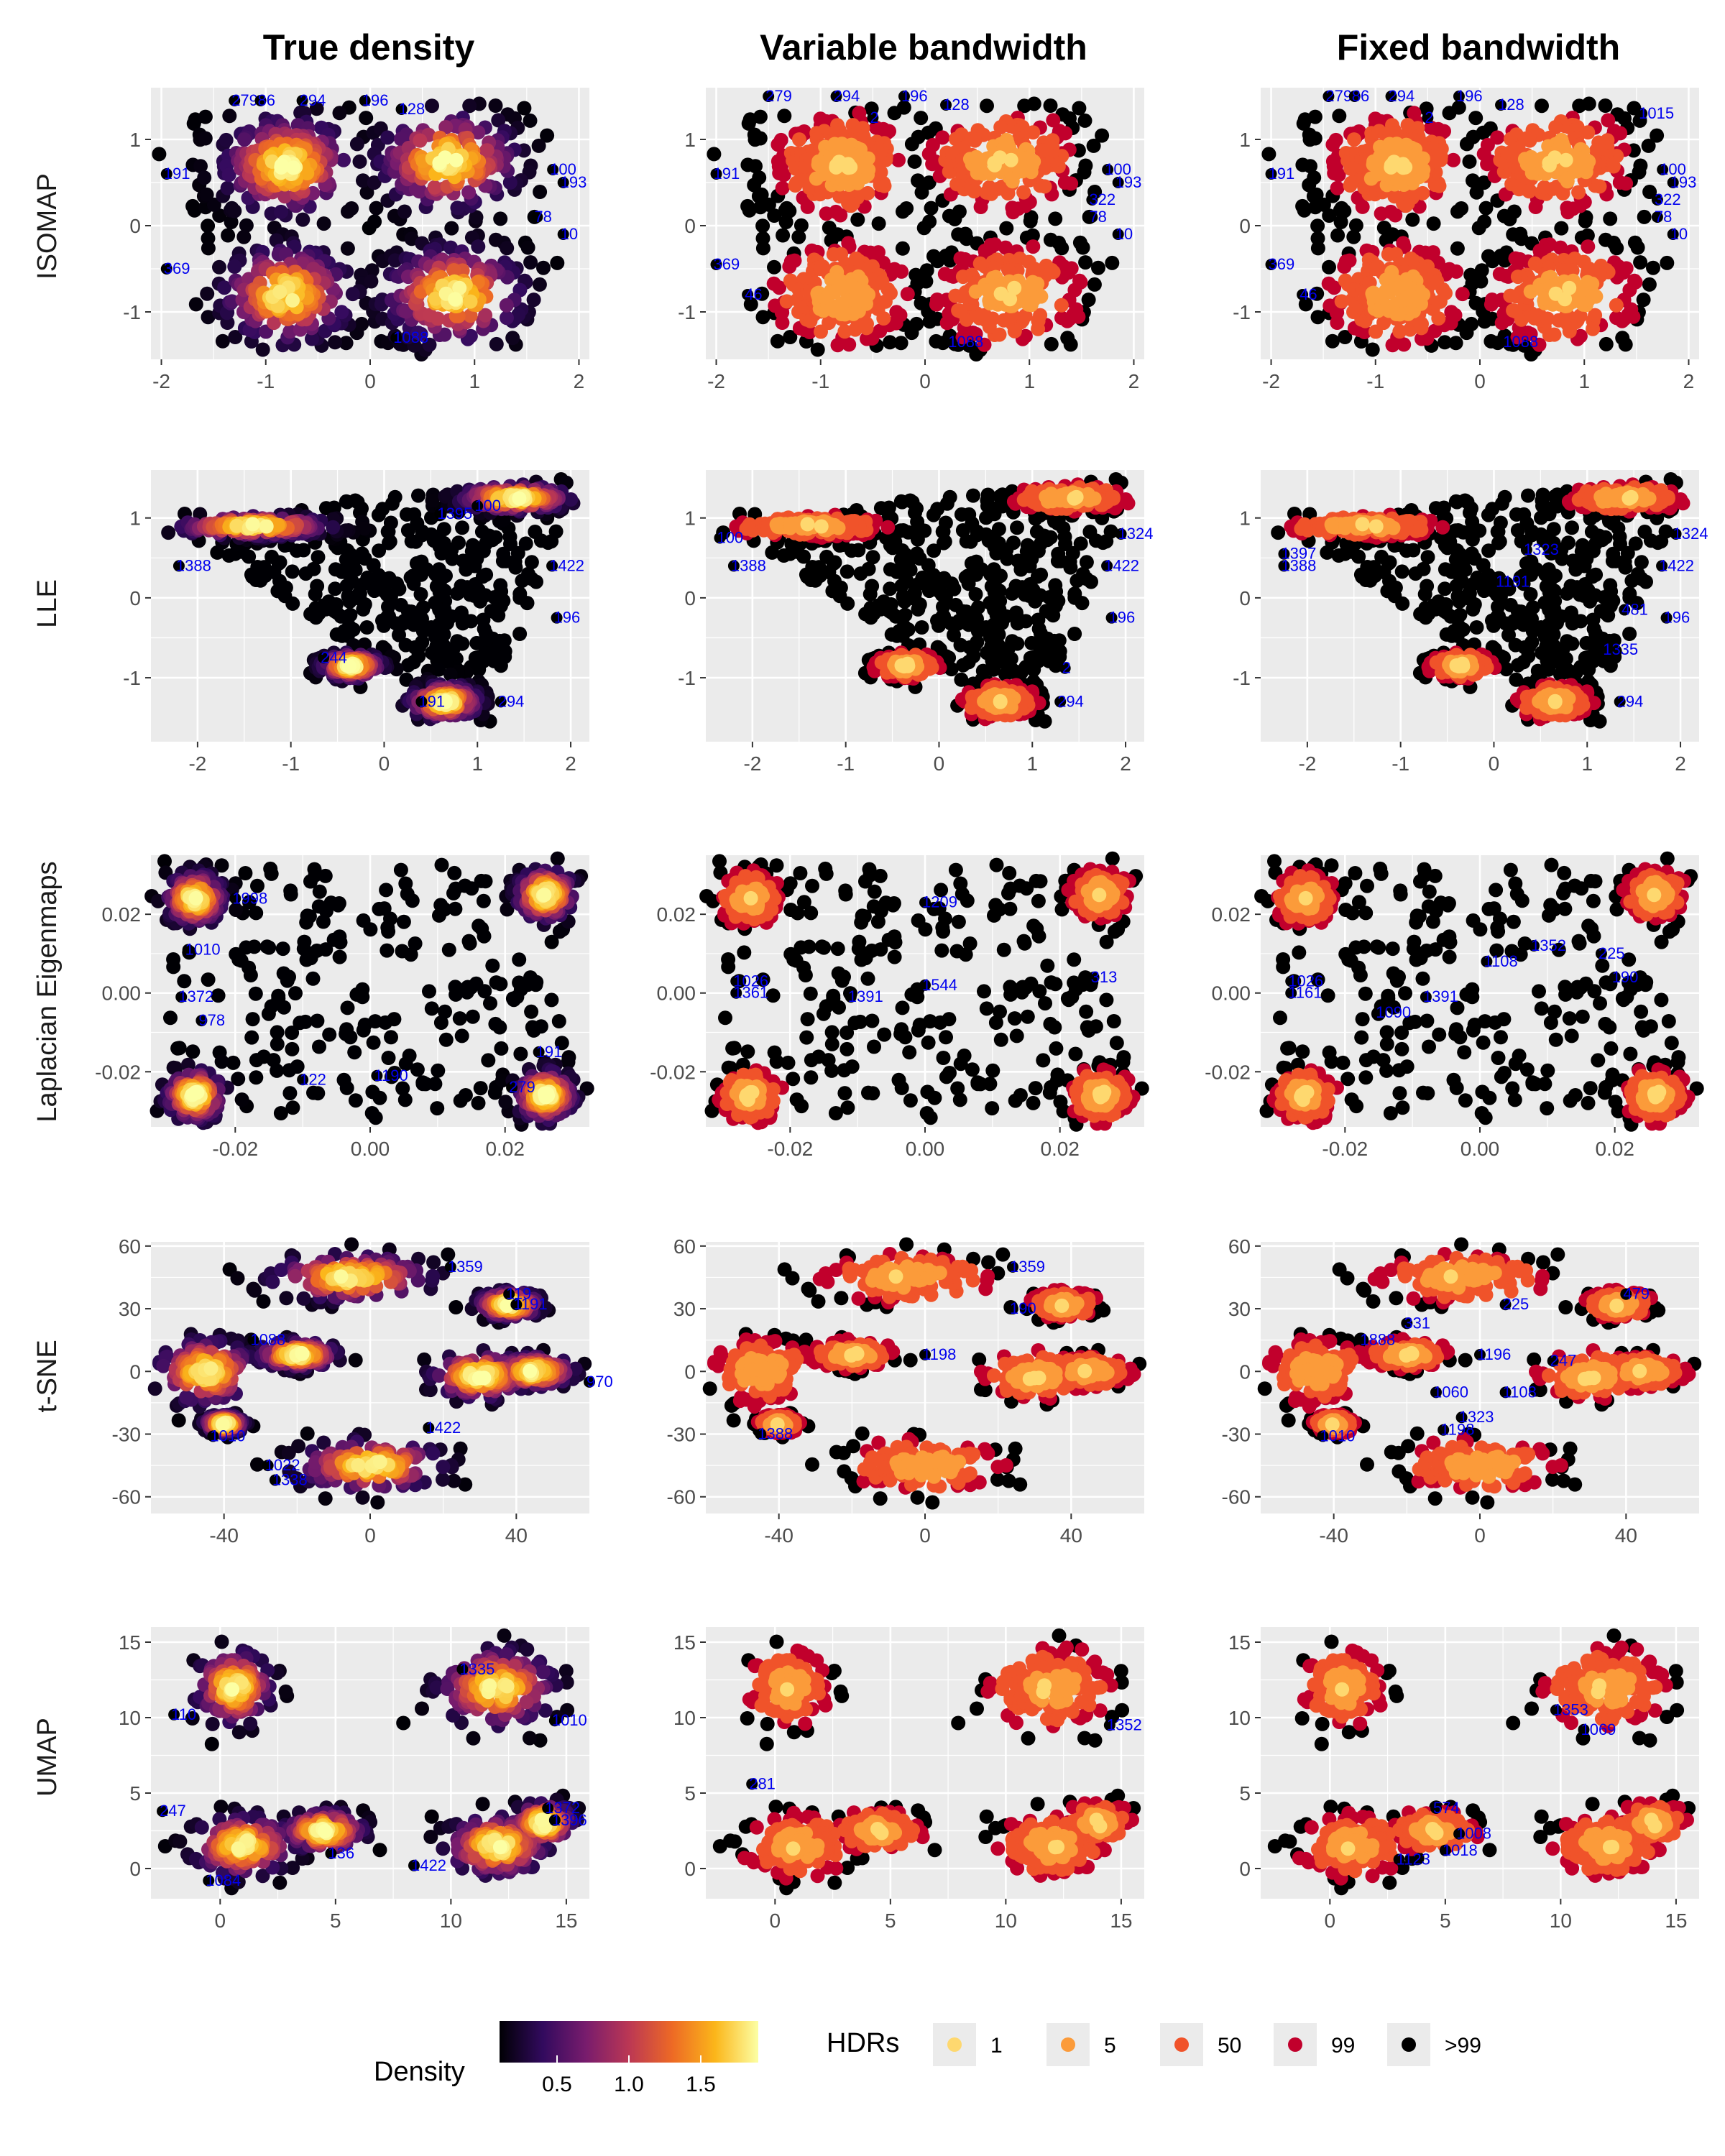 This screenshot has width=1725, height=2156. What do you see at coordinates (47, 991) in the screenshot?
I see `row-title-laplacian-eigenmaps: Laplacian Eigenmaps` at bounding box center [47, 991].